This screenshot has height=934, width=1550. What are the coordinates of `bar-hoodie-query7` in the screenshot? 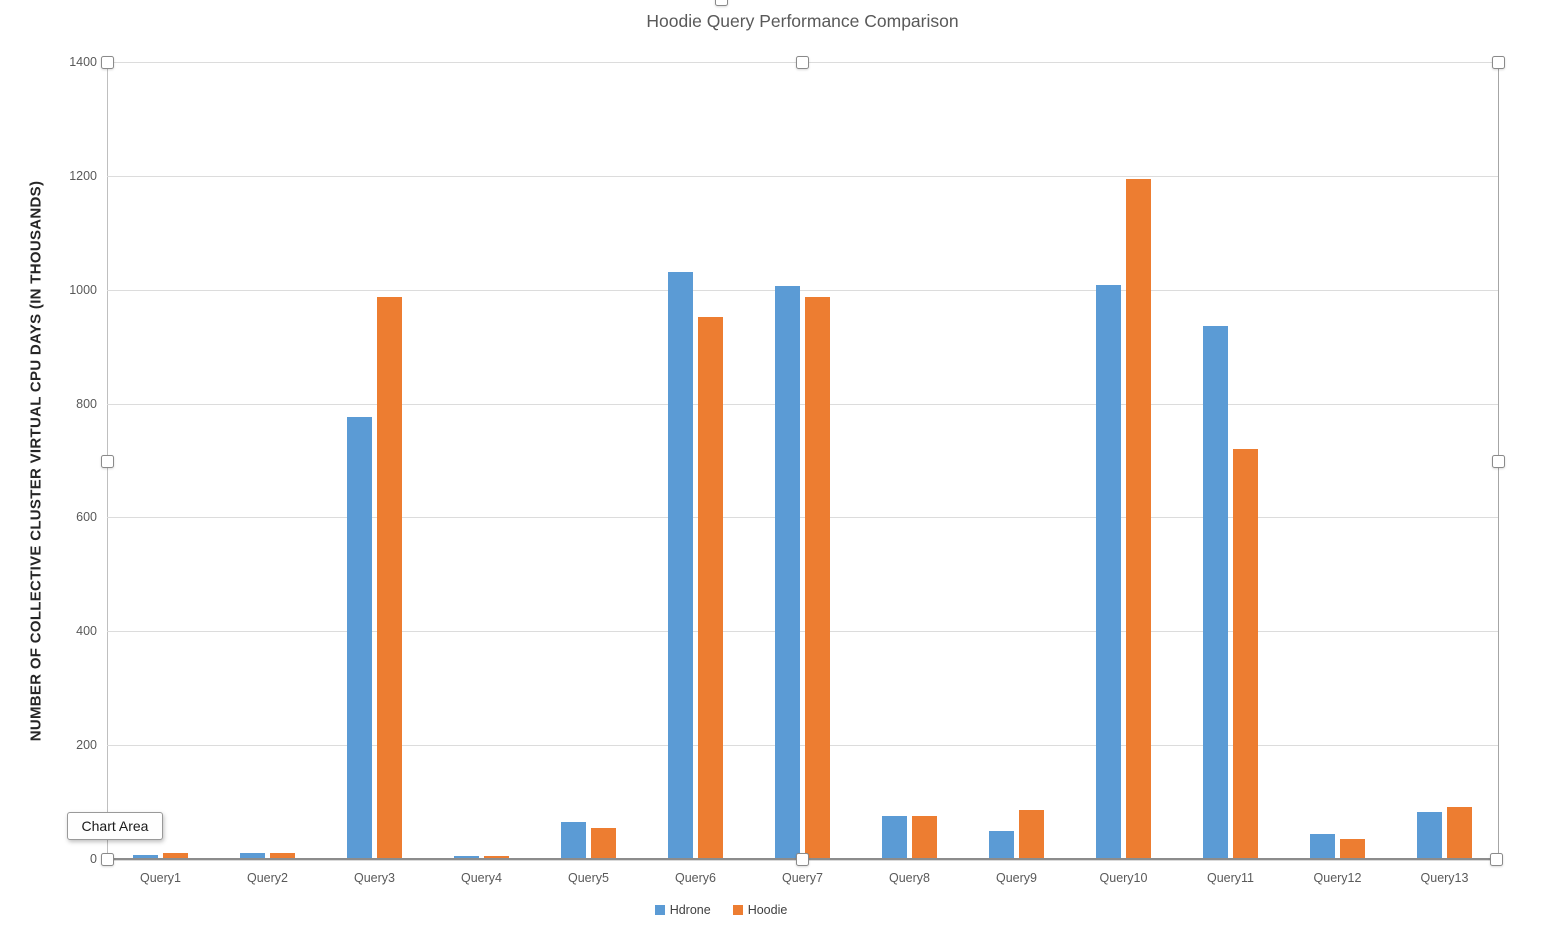 It's located at (817, 577).